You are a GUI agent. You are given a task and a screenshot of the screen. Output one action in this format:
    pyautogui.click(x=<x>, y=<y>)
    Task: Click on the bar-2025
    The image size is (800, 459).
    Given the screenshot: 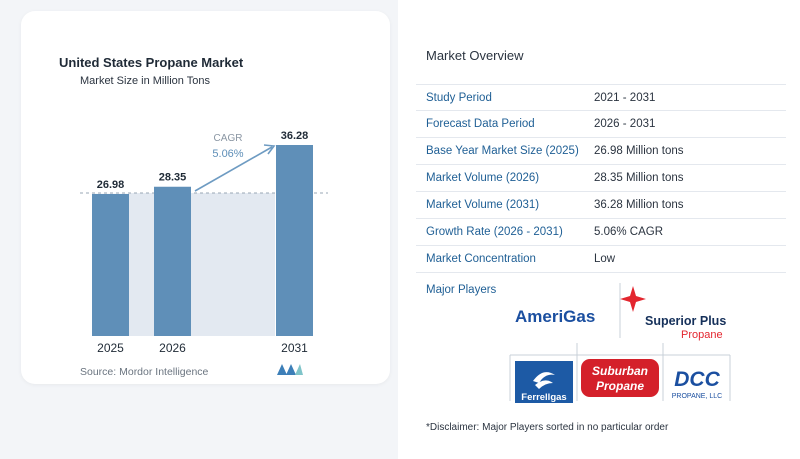 What is the action you would take?
    pyautogui.click(x=110, y=264)
    